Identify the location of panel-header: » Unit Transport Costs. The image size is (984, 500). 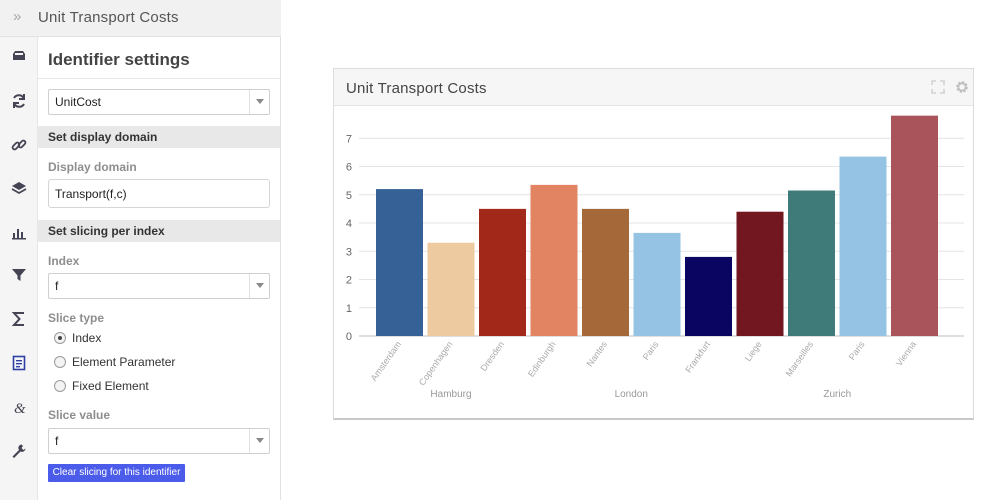
(140, 18).